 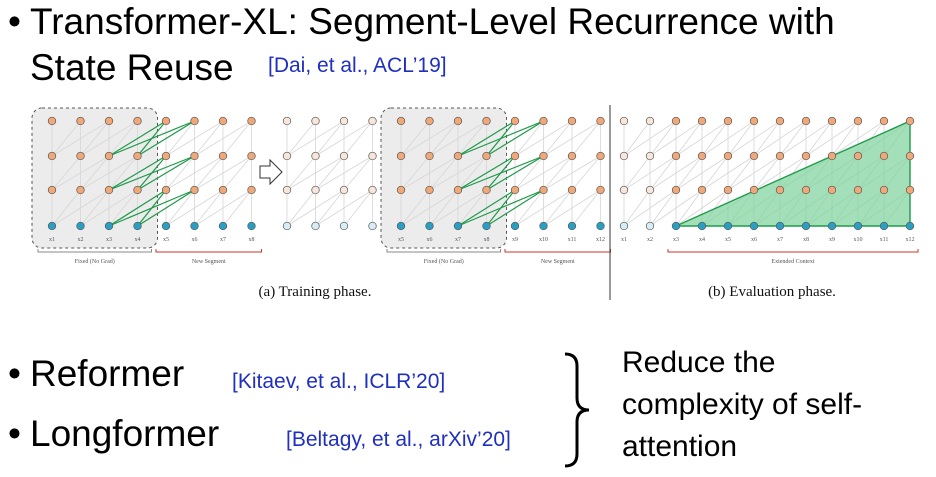 What do you see at coordinates (443, 251) in the screenshot?
I see `fixed-b-bracket` at bounding box center [443, 251].